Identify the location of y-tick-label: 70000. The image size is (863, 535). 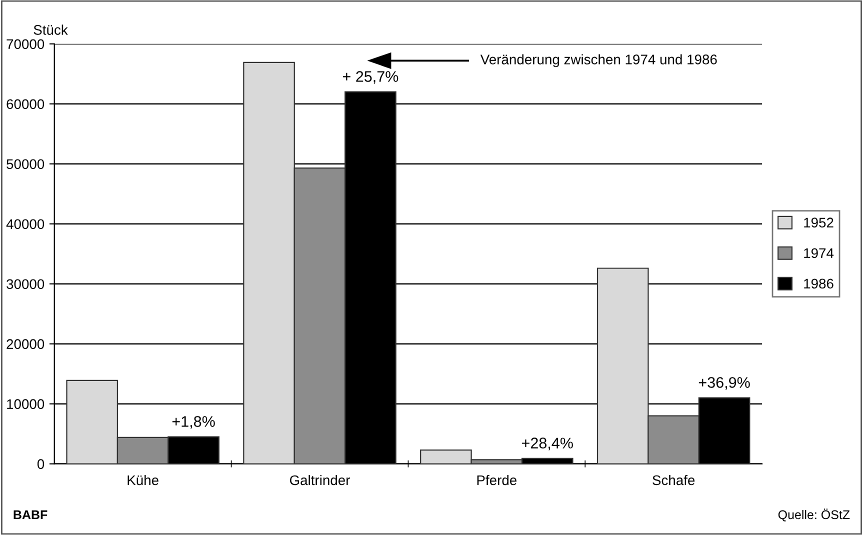
(25, 44).